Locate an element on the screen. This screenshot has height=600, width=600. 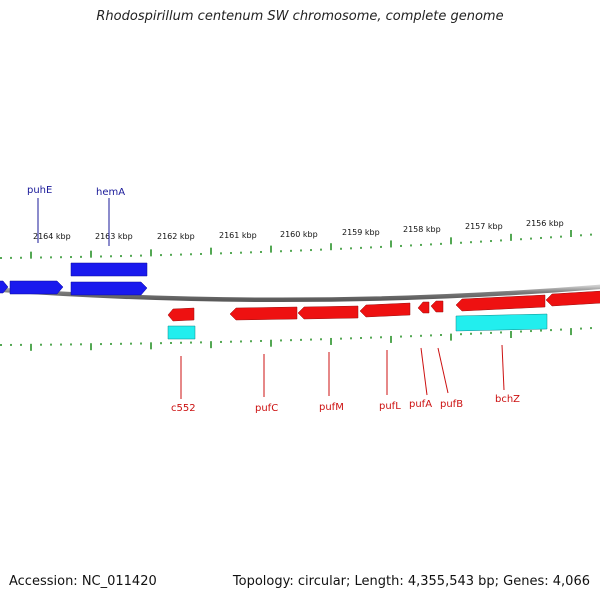
gene-label-pufA: pufA is located at coordinates (420, 404).